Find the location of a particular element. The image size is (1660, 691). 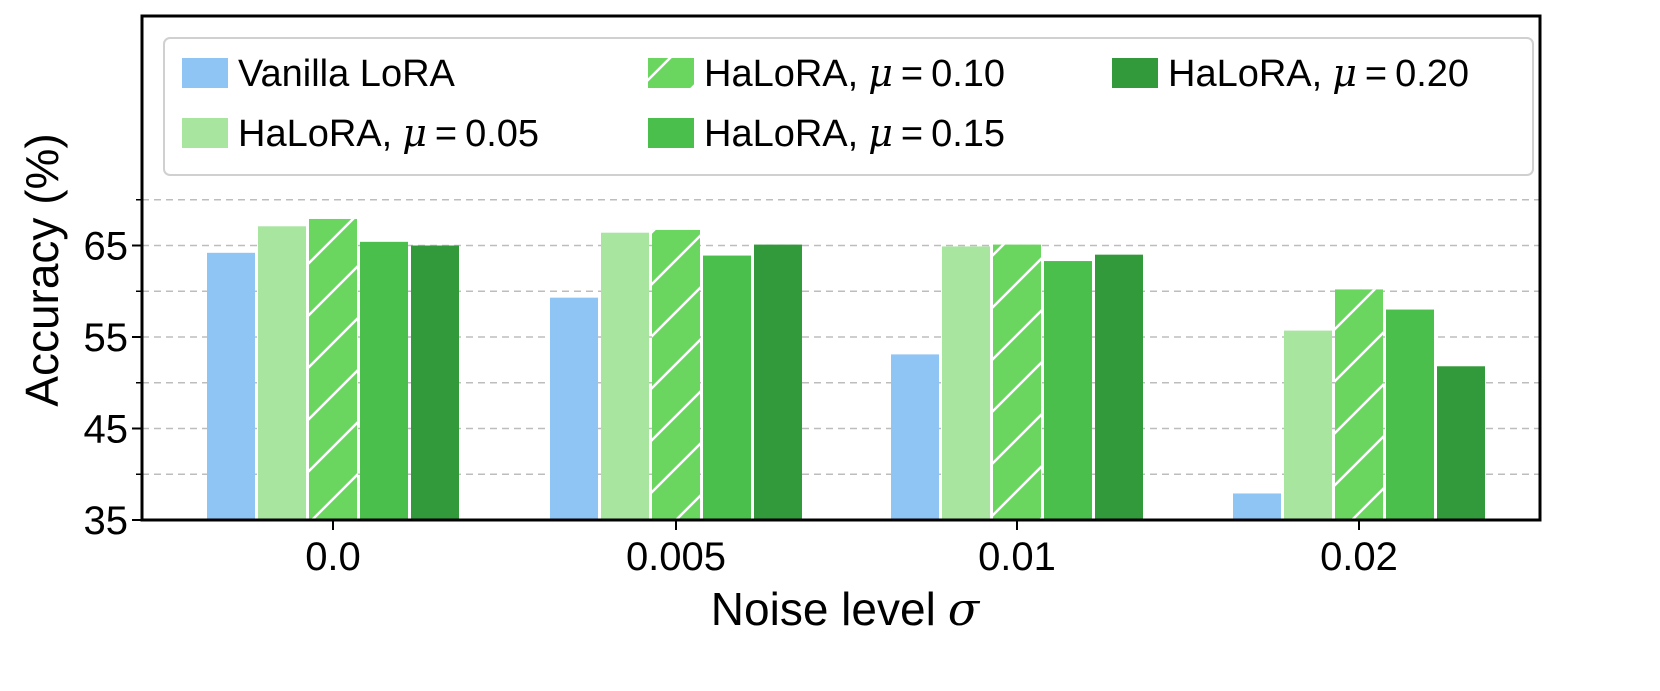

legend-entry-mu-value: 0.05 is located at coordinates (502, 134).